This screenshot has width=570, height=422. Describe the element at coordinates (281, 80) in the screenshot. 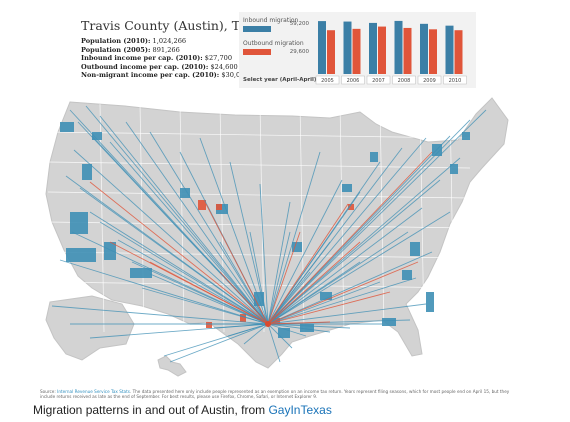

I see `year-selector-label: Select year (April-April):` at that location.